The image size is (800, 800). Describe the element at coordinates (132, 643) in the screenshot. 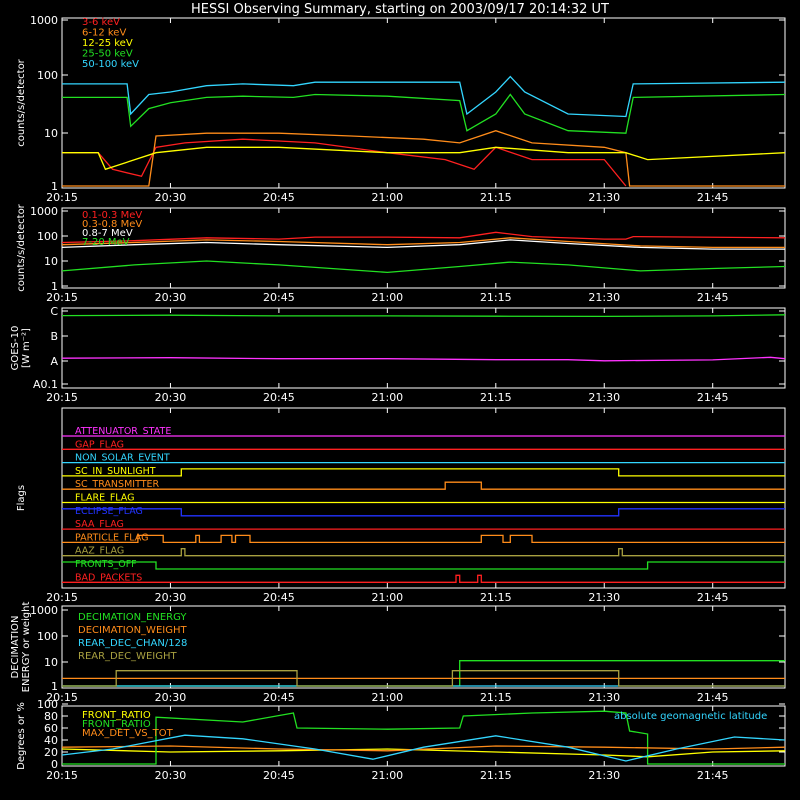

I see `decimation-legend-rear-dec-chan-128: REAR_DEC_CHAN/128` at that location.